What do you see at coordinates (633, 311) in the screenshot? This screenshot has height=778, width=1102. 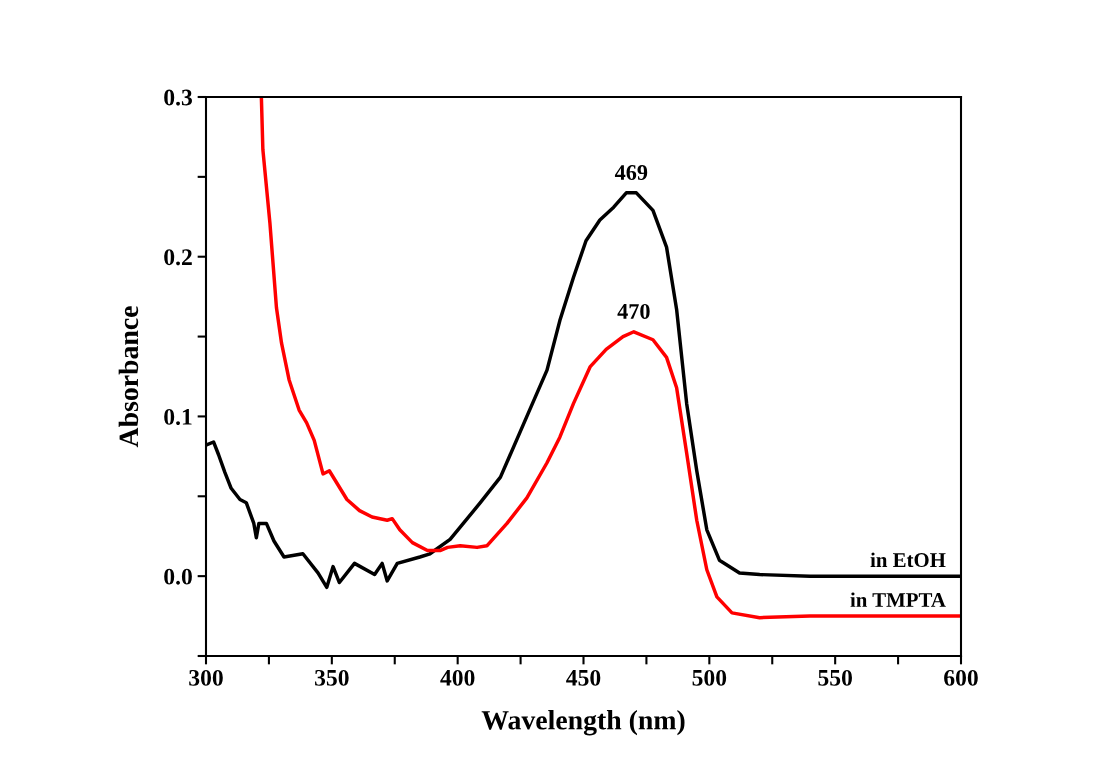 I see `annotation: 470` at bounding box center [633, 311].